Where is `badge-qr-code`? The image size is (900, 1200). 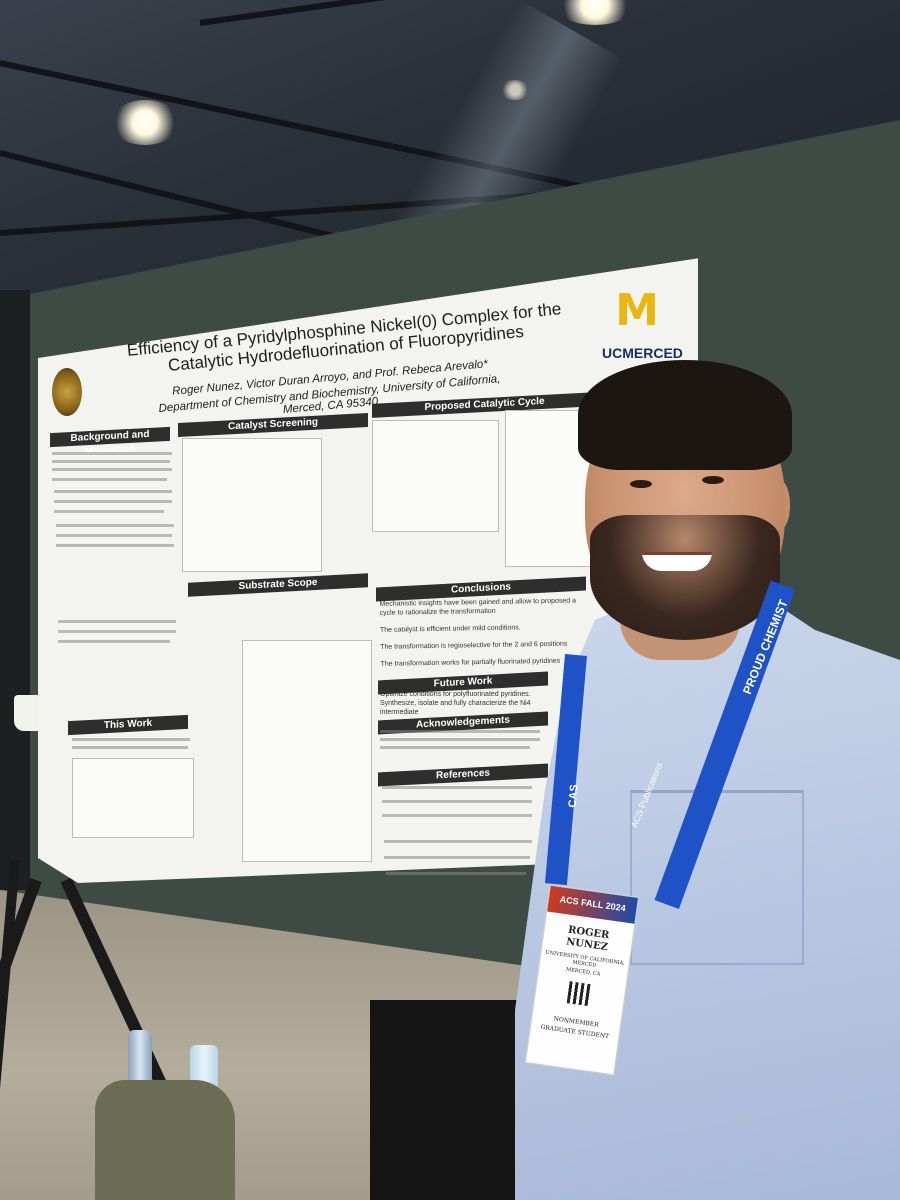
badge-qr-code is located at coordinates (579, 994).